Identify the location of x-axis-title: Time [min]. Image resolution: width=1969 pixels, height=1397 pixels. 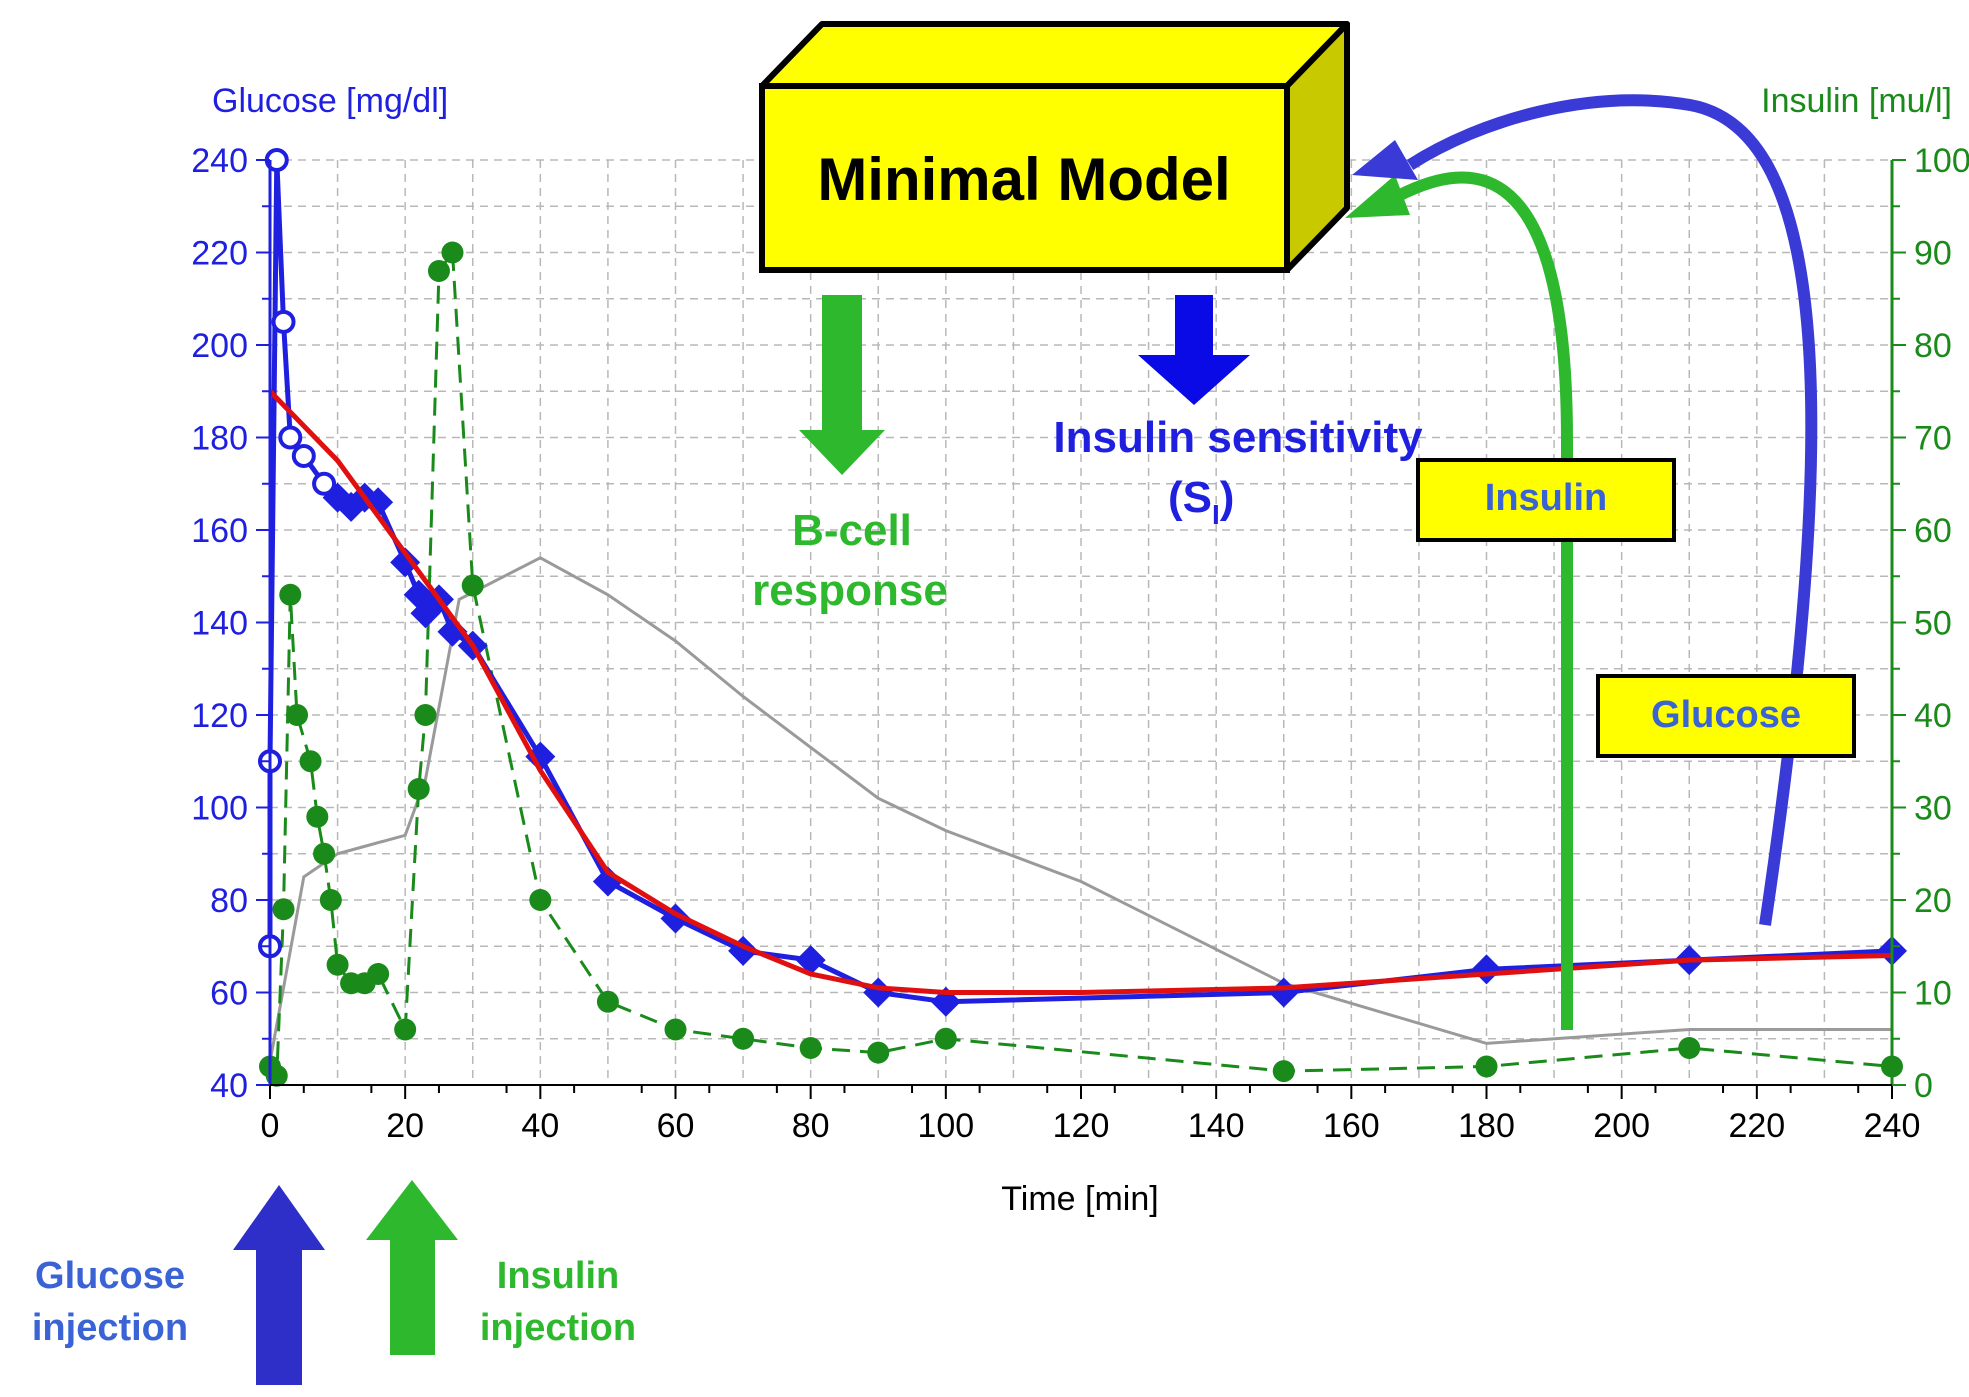
(1079, 1199).